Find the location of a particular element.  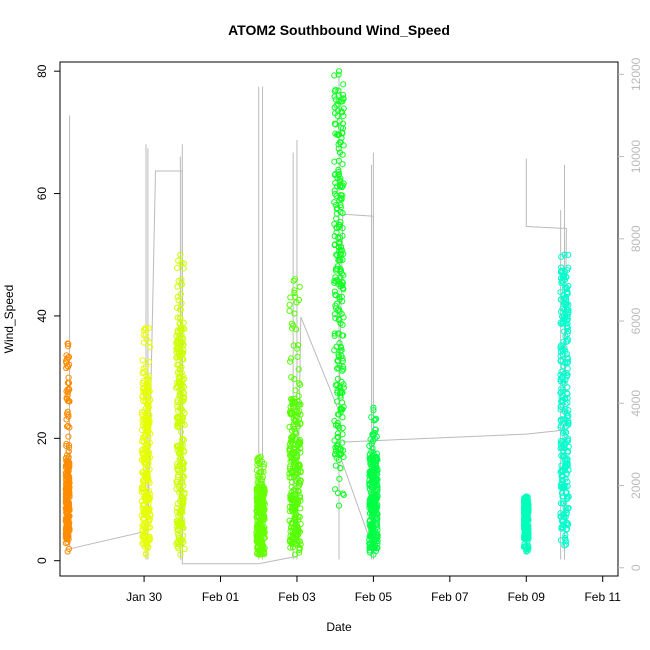

y2-tick-label: 6000 is located at coordinates (636, 320).